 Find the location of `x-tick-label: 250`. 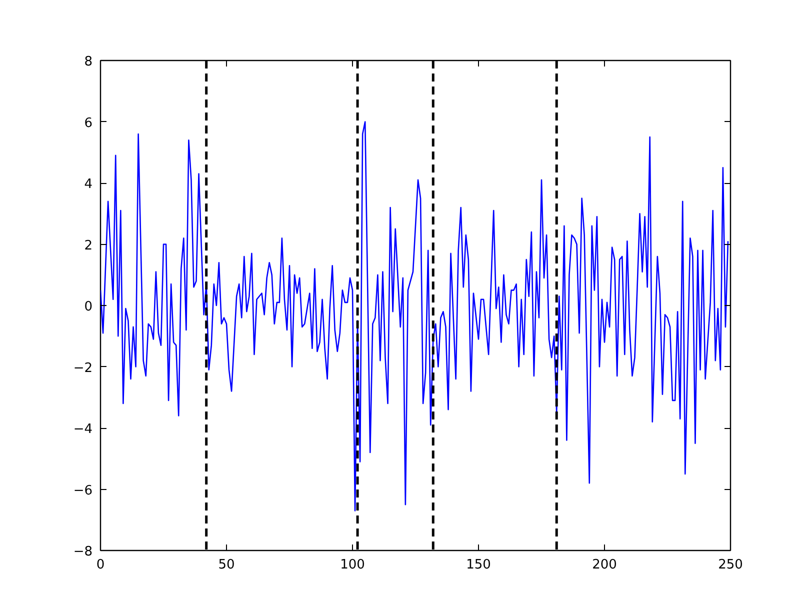

x-tick-label: 250 is located at coordinates (730, 565).